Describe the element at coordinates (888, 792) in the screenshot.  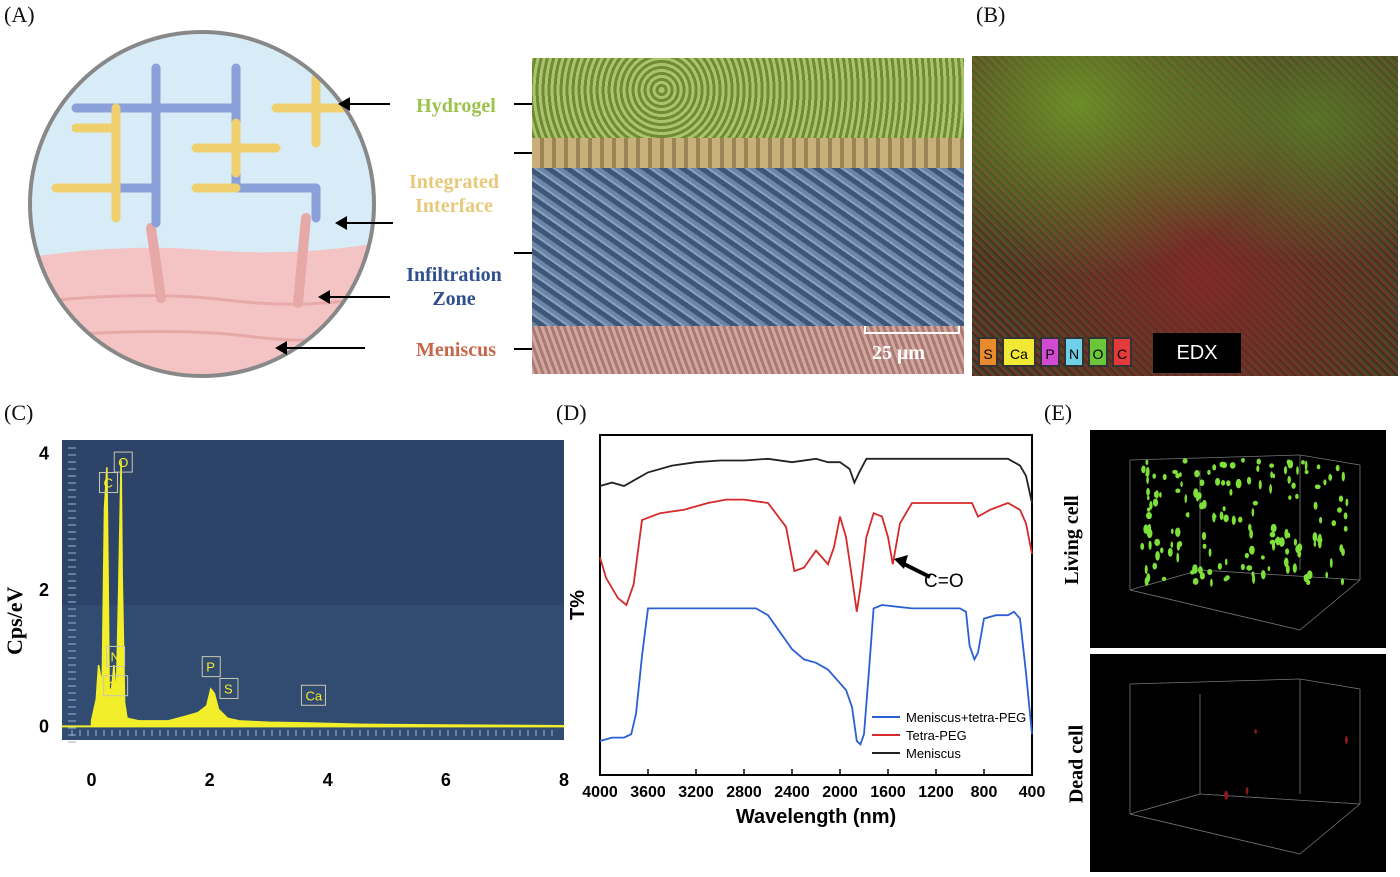
I see `ftir-x-tick-label: 1600` at that location.